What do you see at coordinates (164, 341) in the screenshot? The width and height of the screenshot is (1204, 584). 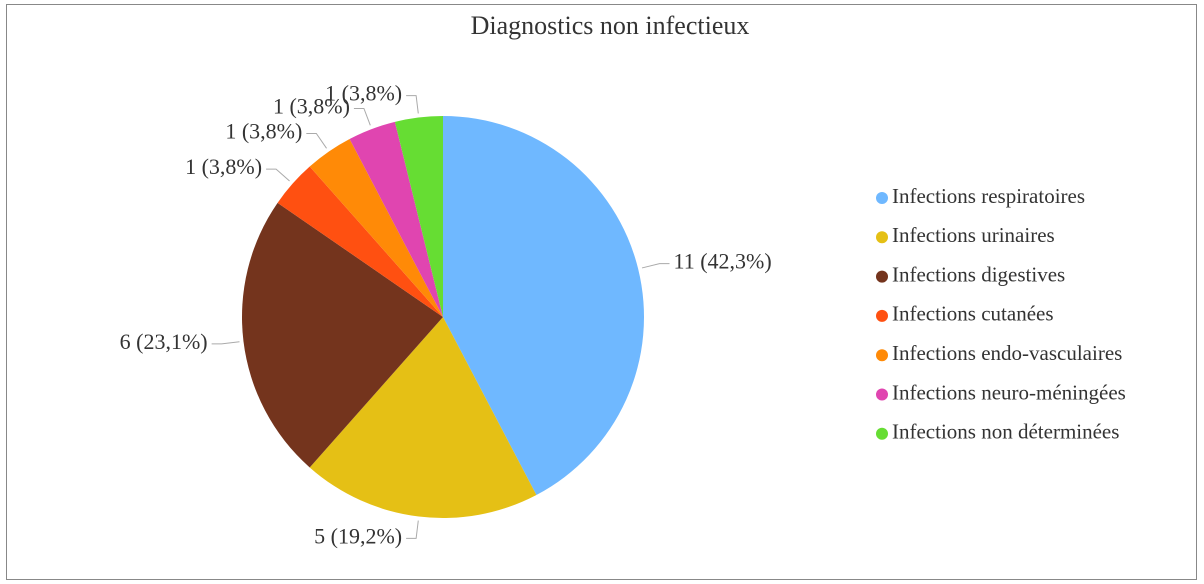 I see `data-label: 6 (23,1%)` at bounding box center [164, 341].